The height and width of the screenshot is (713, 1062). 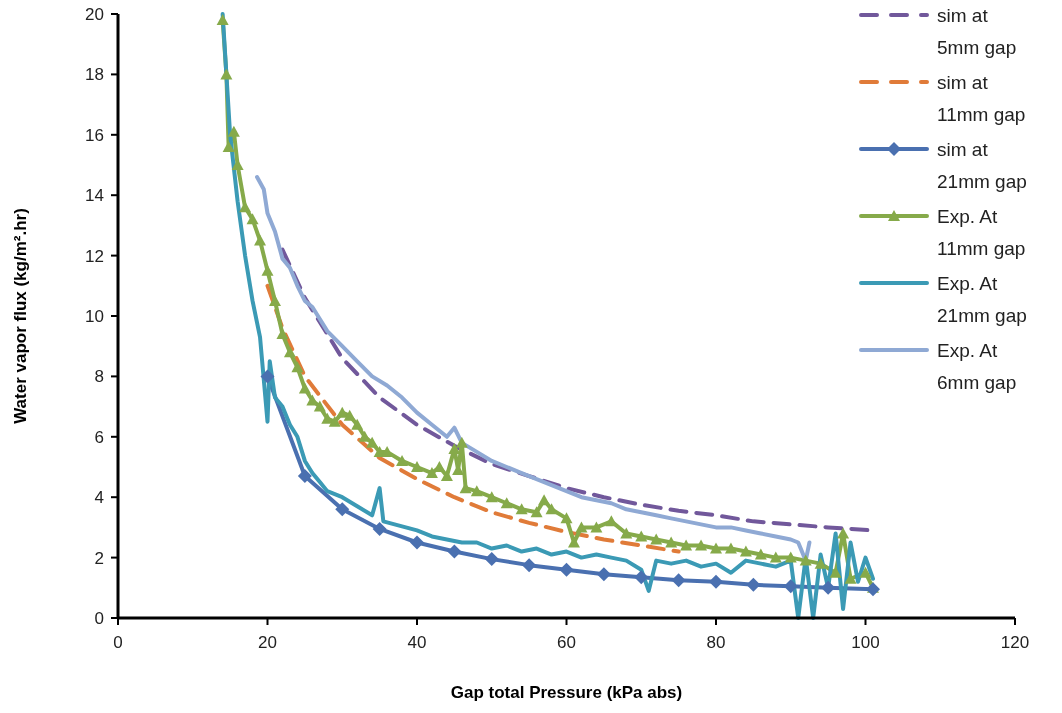 What do you see at coordinates (94, 14) in the screenshot?
I see `y-tick-label: 20` at bounding box center [94, 14].